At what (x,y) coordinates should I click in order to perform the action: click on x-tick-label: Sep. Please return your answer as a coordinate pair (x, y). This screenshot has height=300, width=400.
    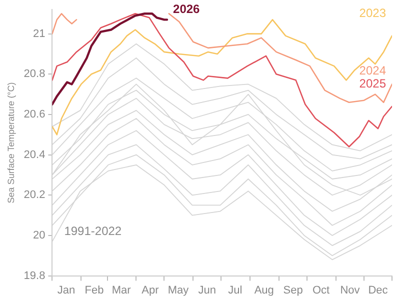
    Looking at the image, I should click on (293, 290).